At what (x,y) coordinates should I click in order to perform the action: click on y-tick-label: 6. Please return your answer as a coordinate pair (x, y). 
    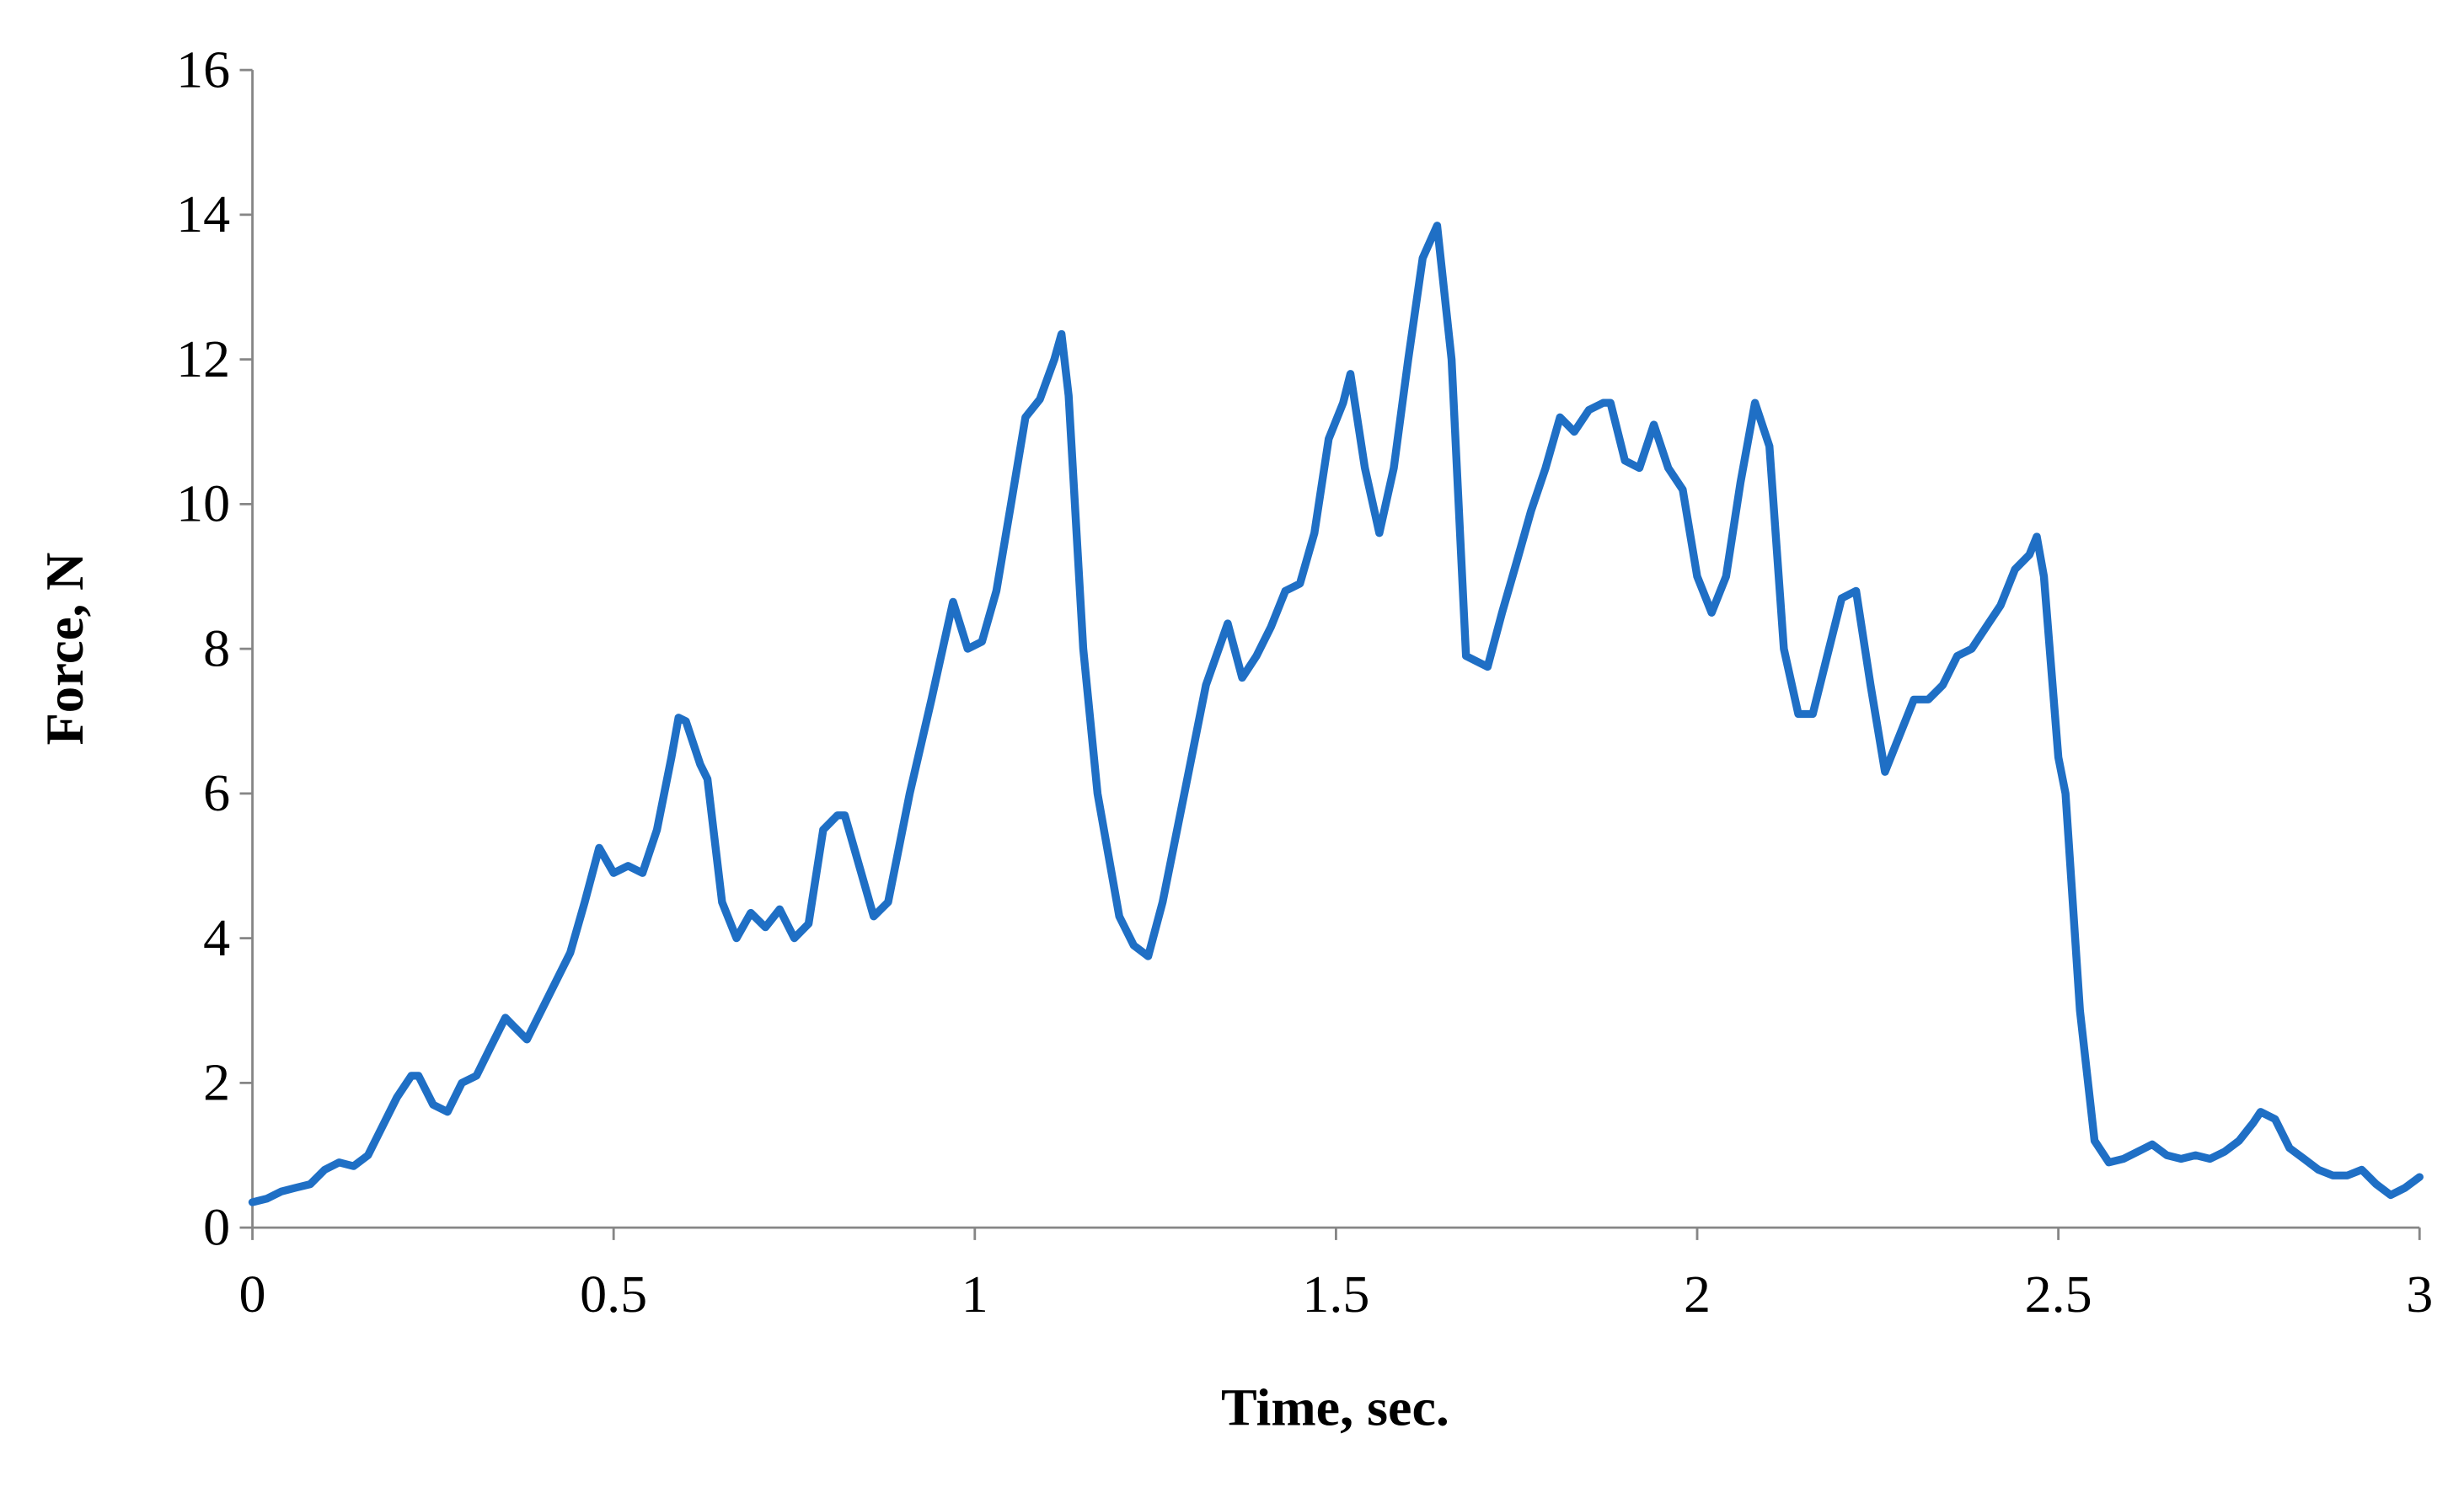
    Looking at the image, I should click on (216, 792).